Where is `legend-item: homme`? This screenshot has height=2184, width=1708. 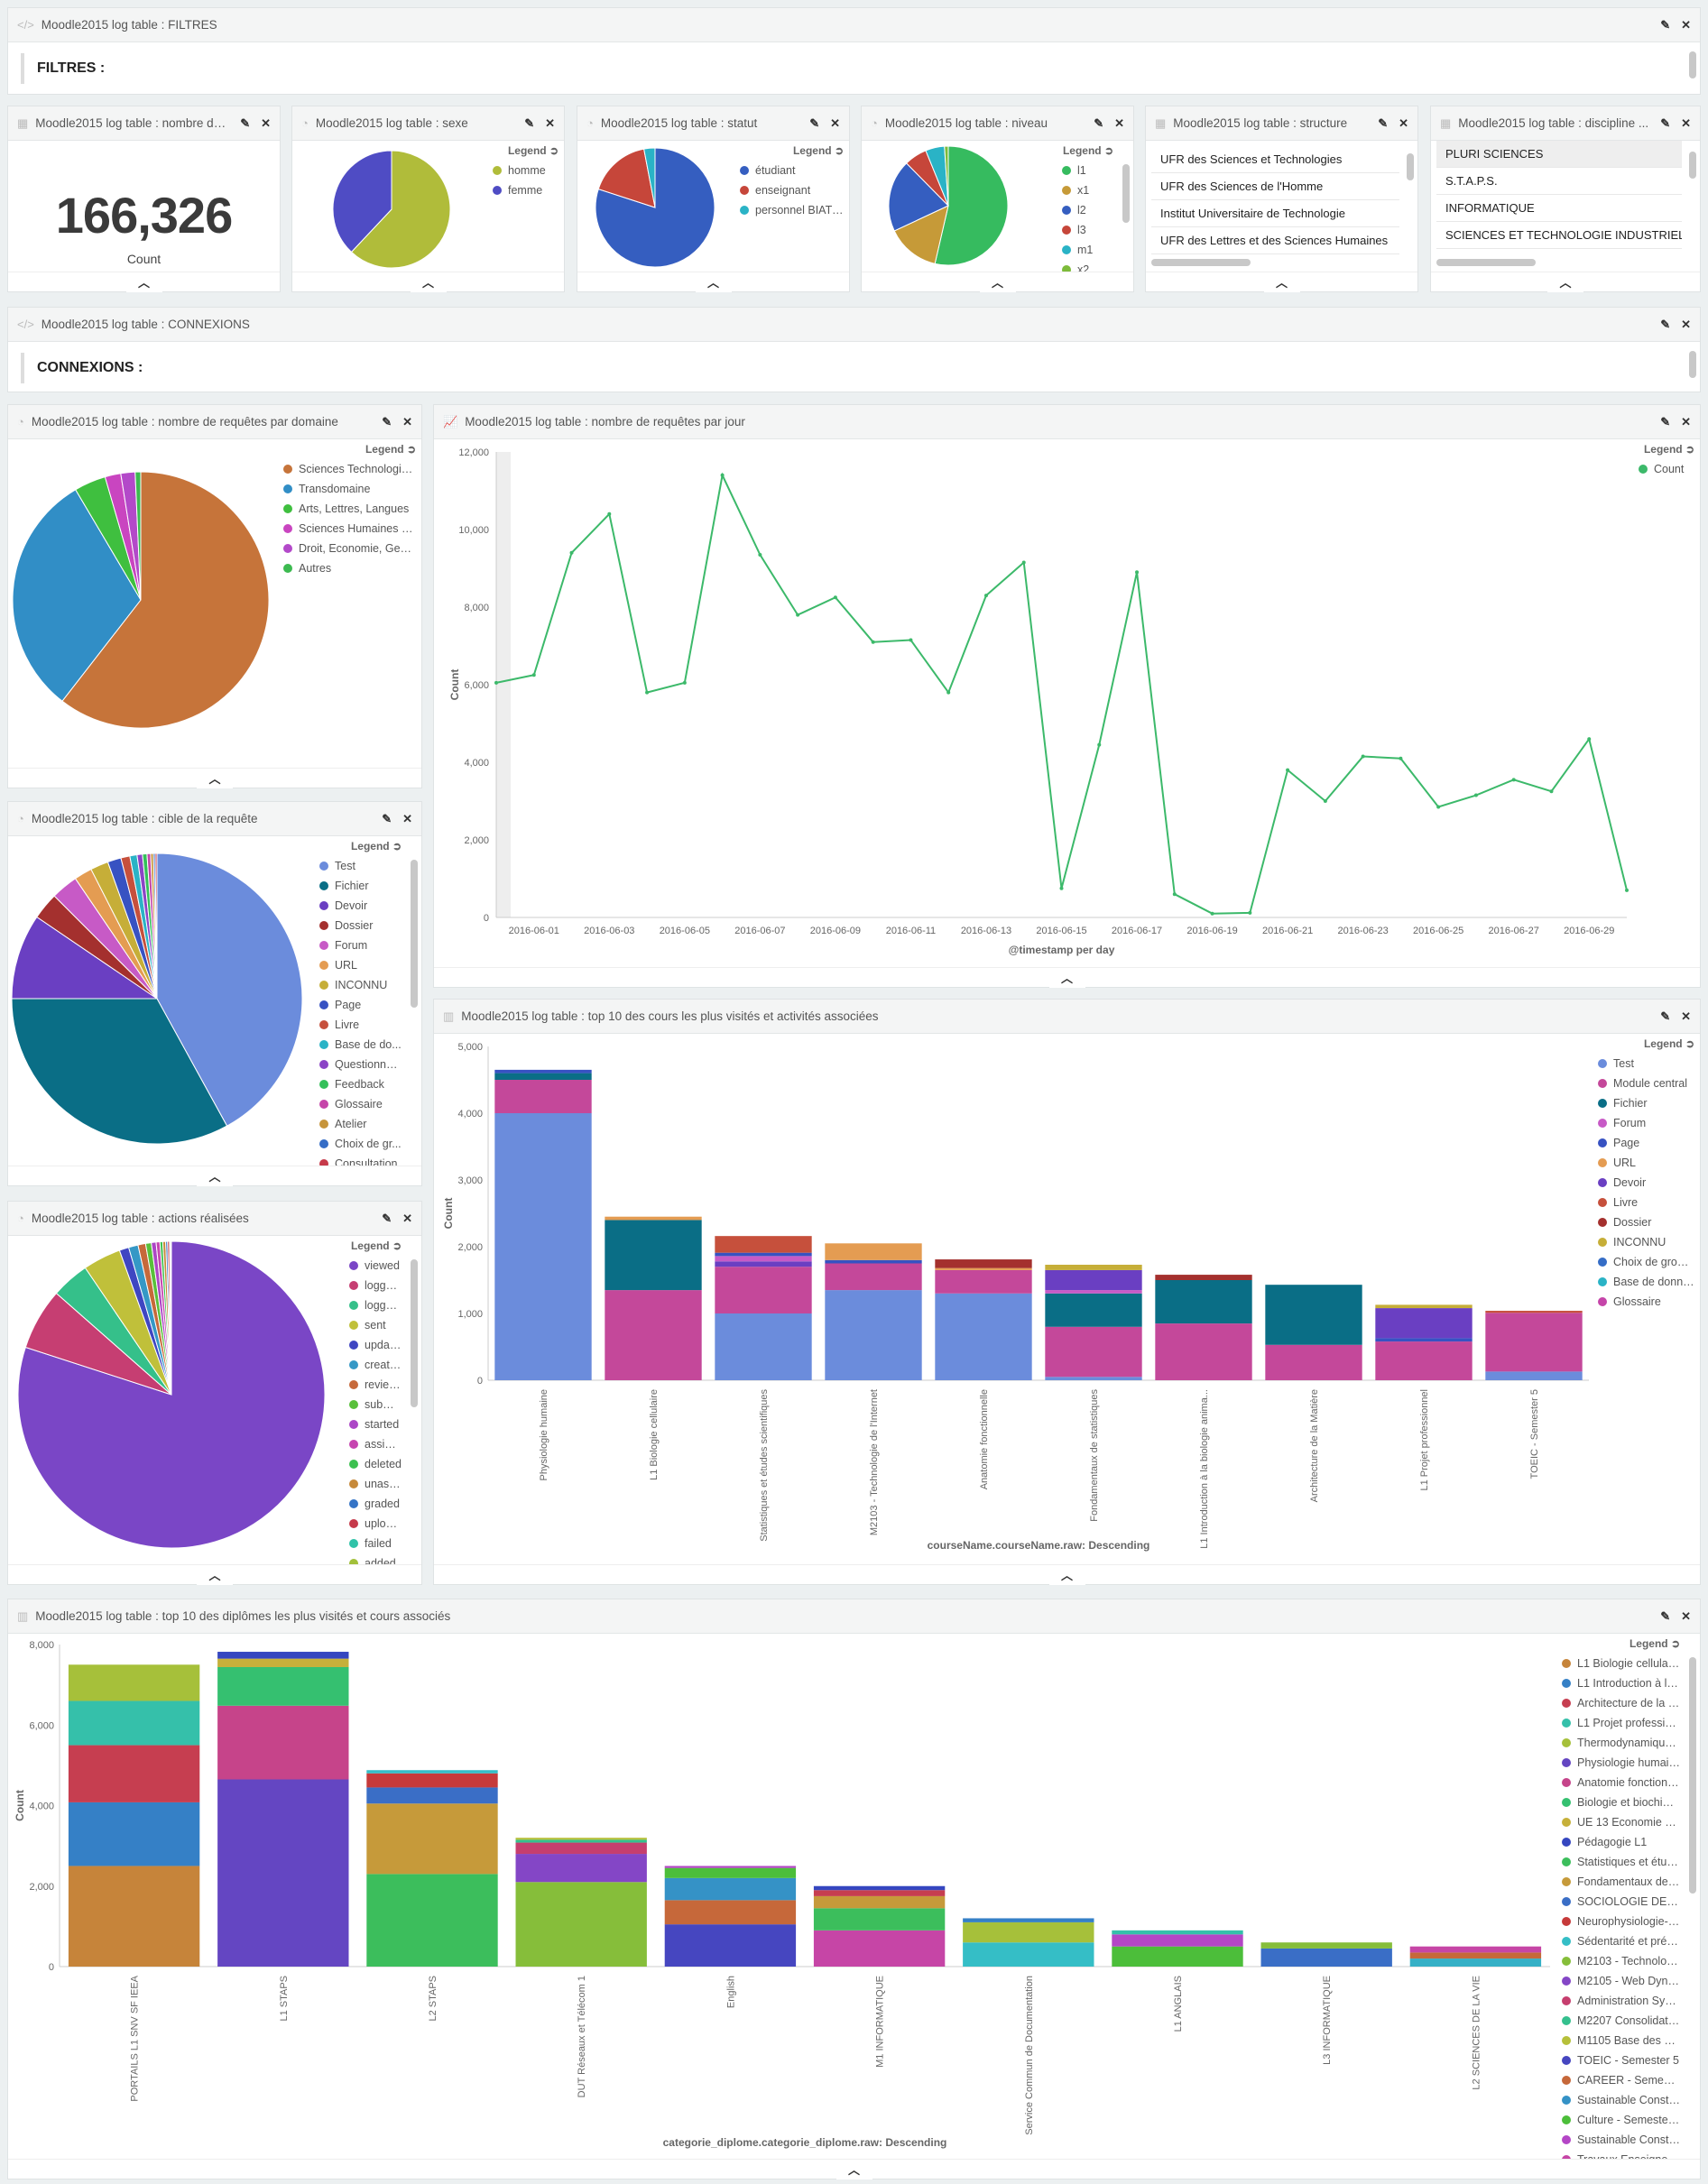 legend-item: homme is located at coordinates (526, 170).